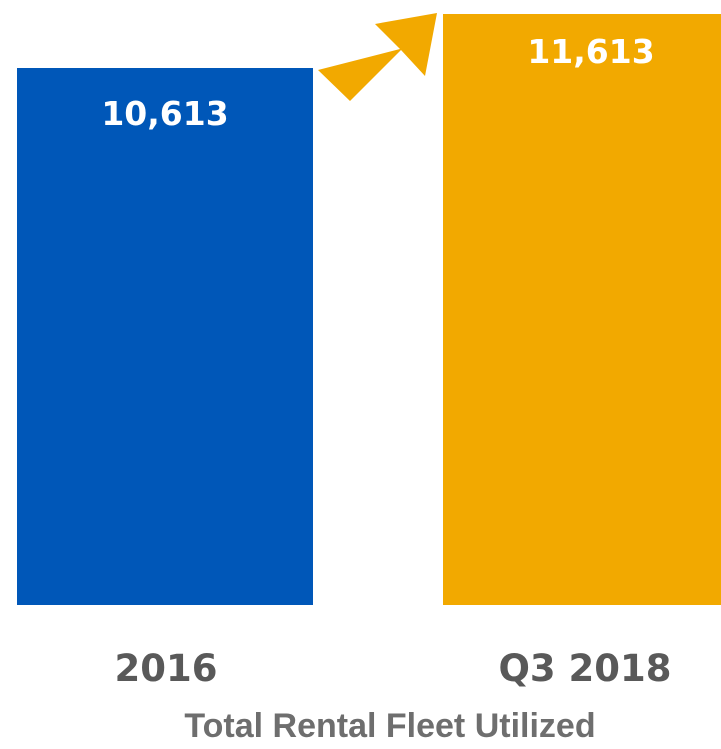 Image resolution: width=721 pixels, height=749 pixels. I want to click on growth-arrow-group, so click(377, 57).